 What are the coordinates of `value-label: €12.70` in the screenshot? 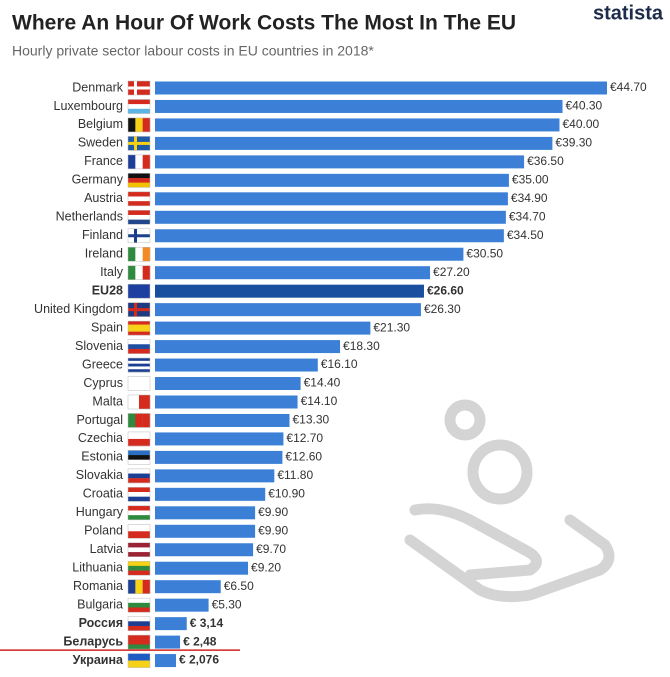 It's located at (304, 438).